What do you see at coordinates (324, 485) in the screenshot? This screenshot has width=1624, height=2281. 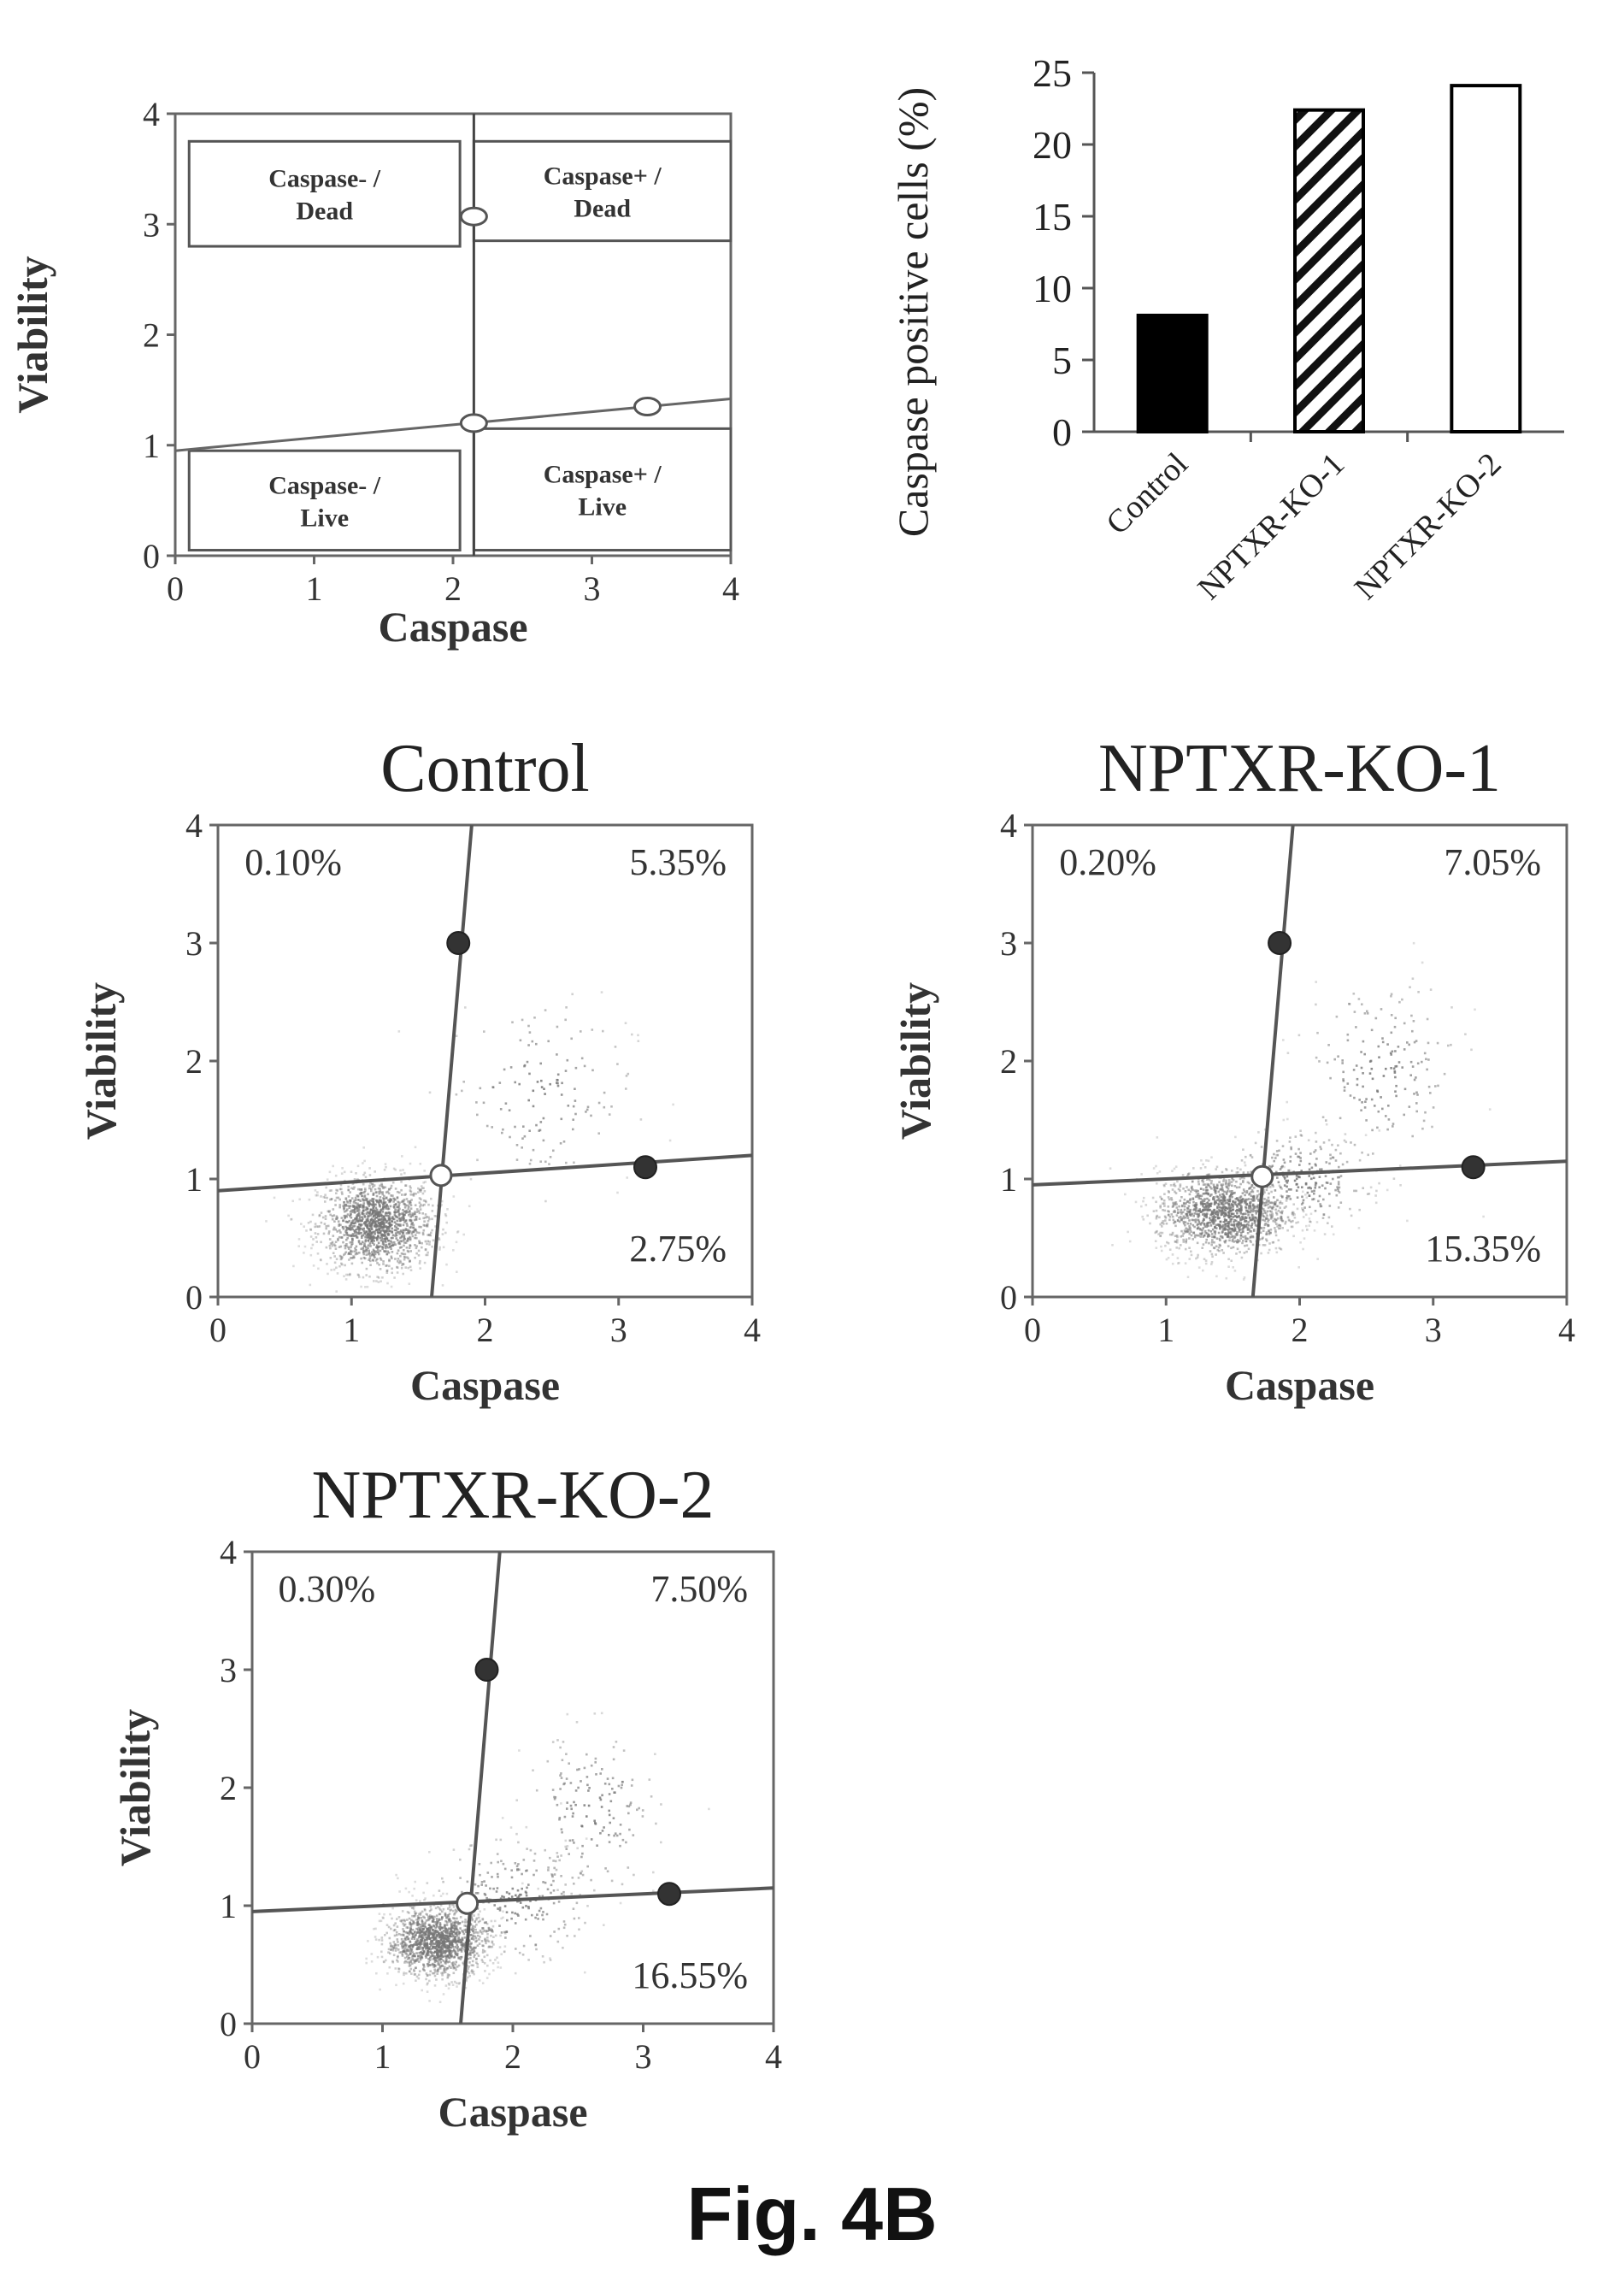 I see `quadrant-label-line1: Caspase- /` at bounding box center [324, 485].